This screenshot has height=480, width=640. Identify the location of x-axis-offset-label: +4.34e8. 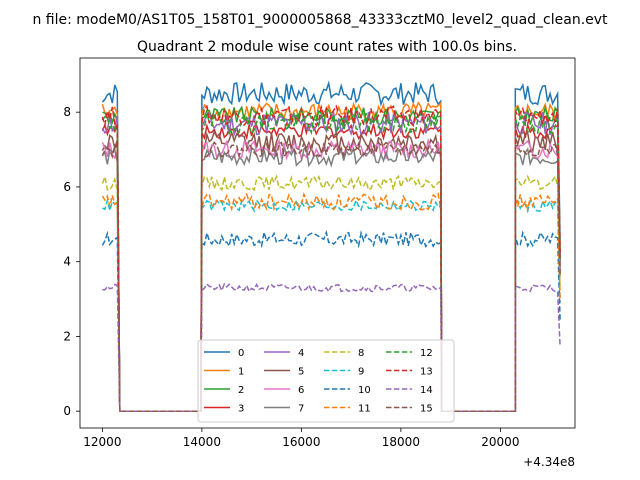
(549, 462).